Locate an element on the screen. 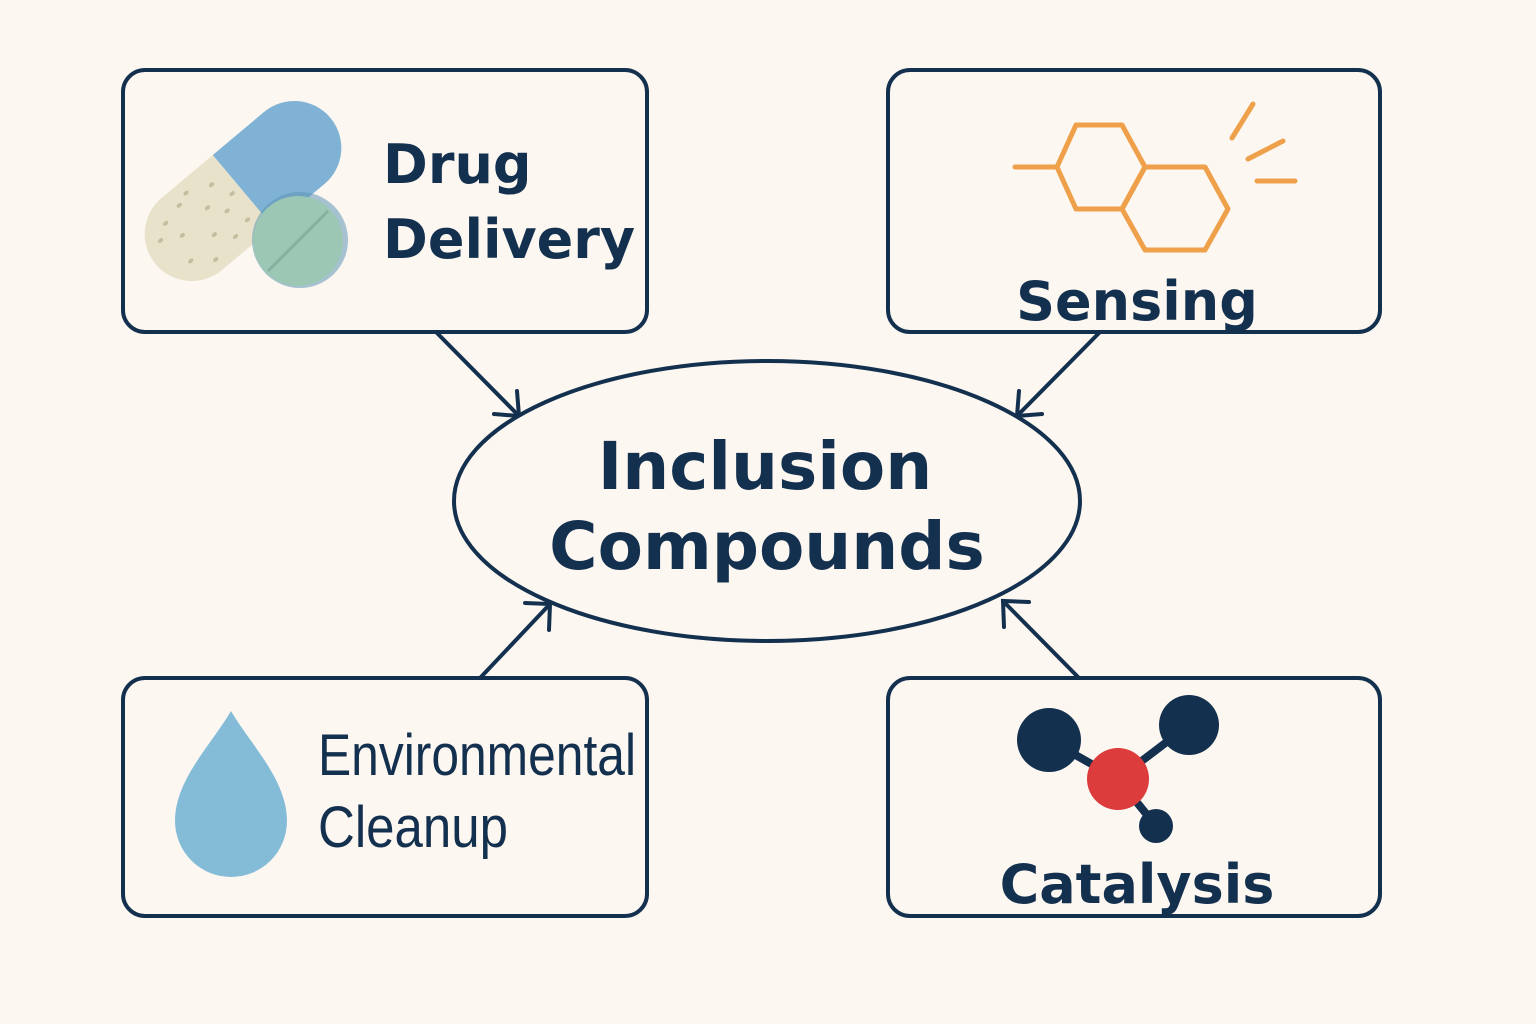 The height and width of the screenshot is (1024, 1536). arrow-drug-delivery-to-center is located at coordinates (478, 375).